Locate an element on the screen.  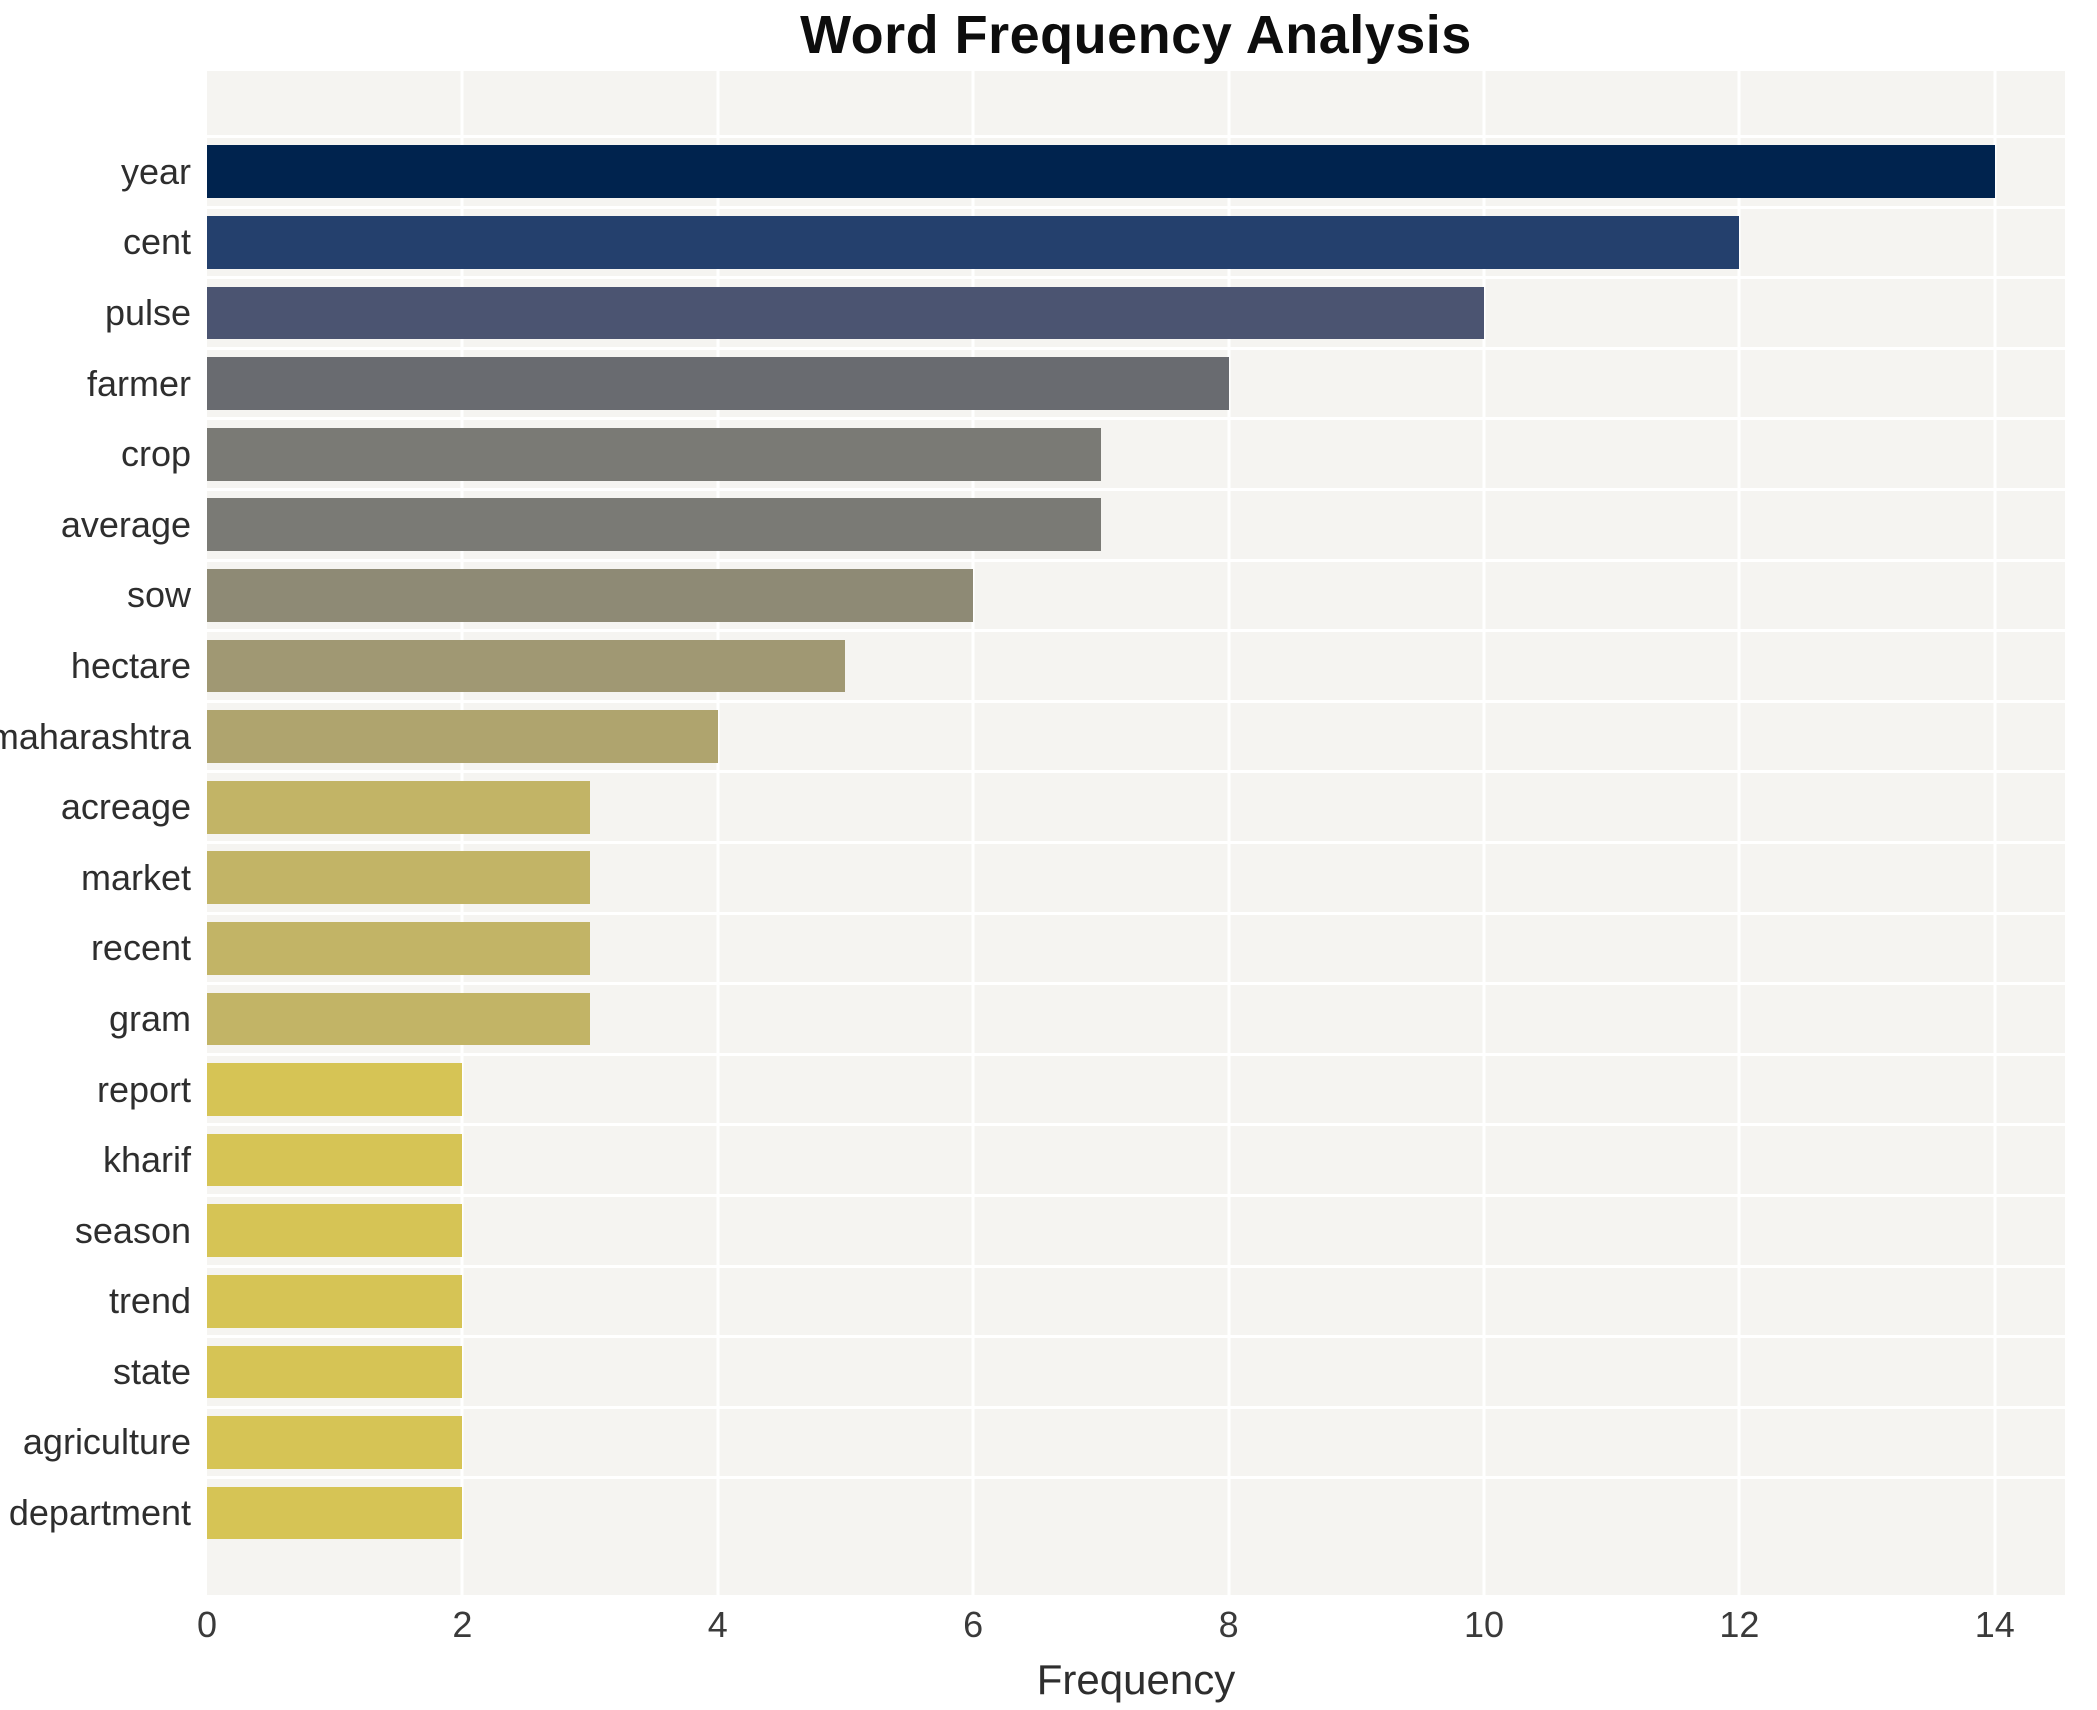
category-label-kharif: kharif is located at coordinates (146, 1160).